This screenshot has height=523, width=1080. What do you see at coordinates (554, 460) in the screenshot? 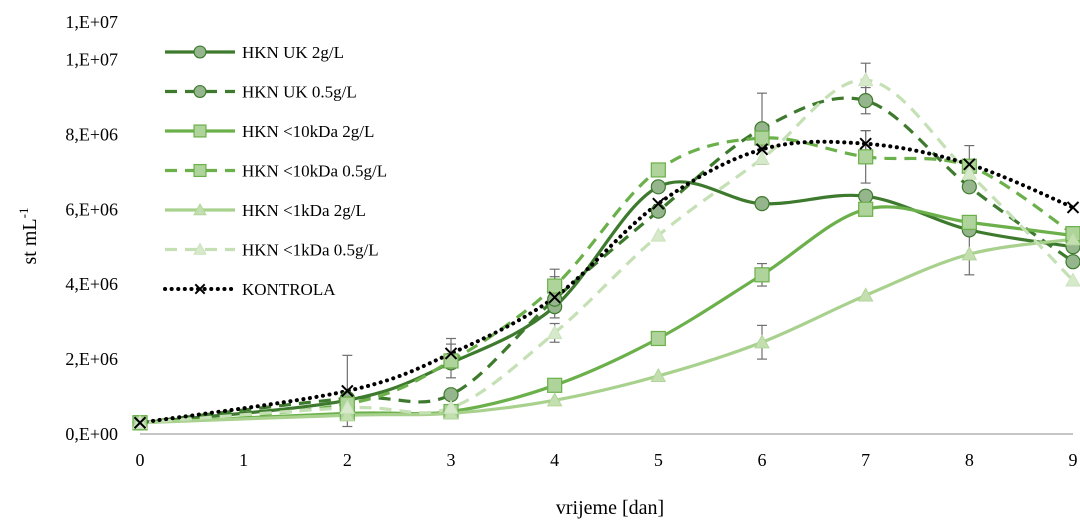
I see `x-tick-label: 4` at bounding box center [554, 460].